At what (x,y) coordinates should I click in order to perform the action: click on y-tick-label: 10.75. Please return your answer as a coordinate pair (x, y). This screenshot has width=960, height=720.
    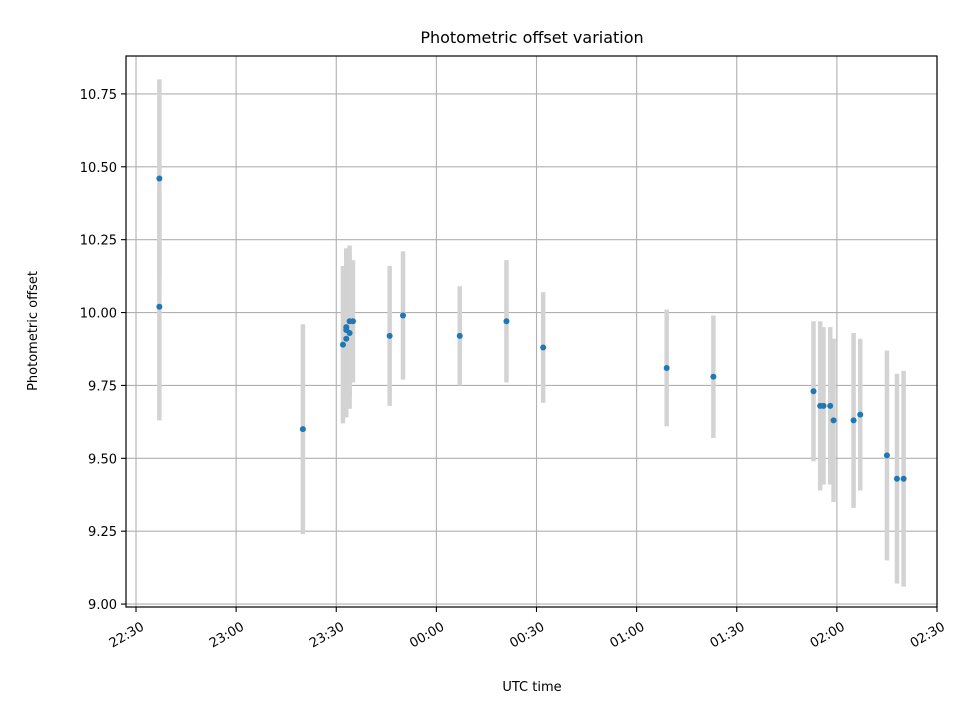
    Looking at the image, I should click on (98, 95).